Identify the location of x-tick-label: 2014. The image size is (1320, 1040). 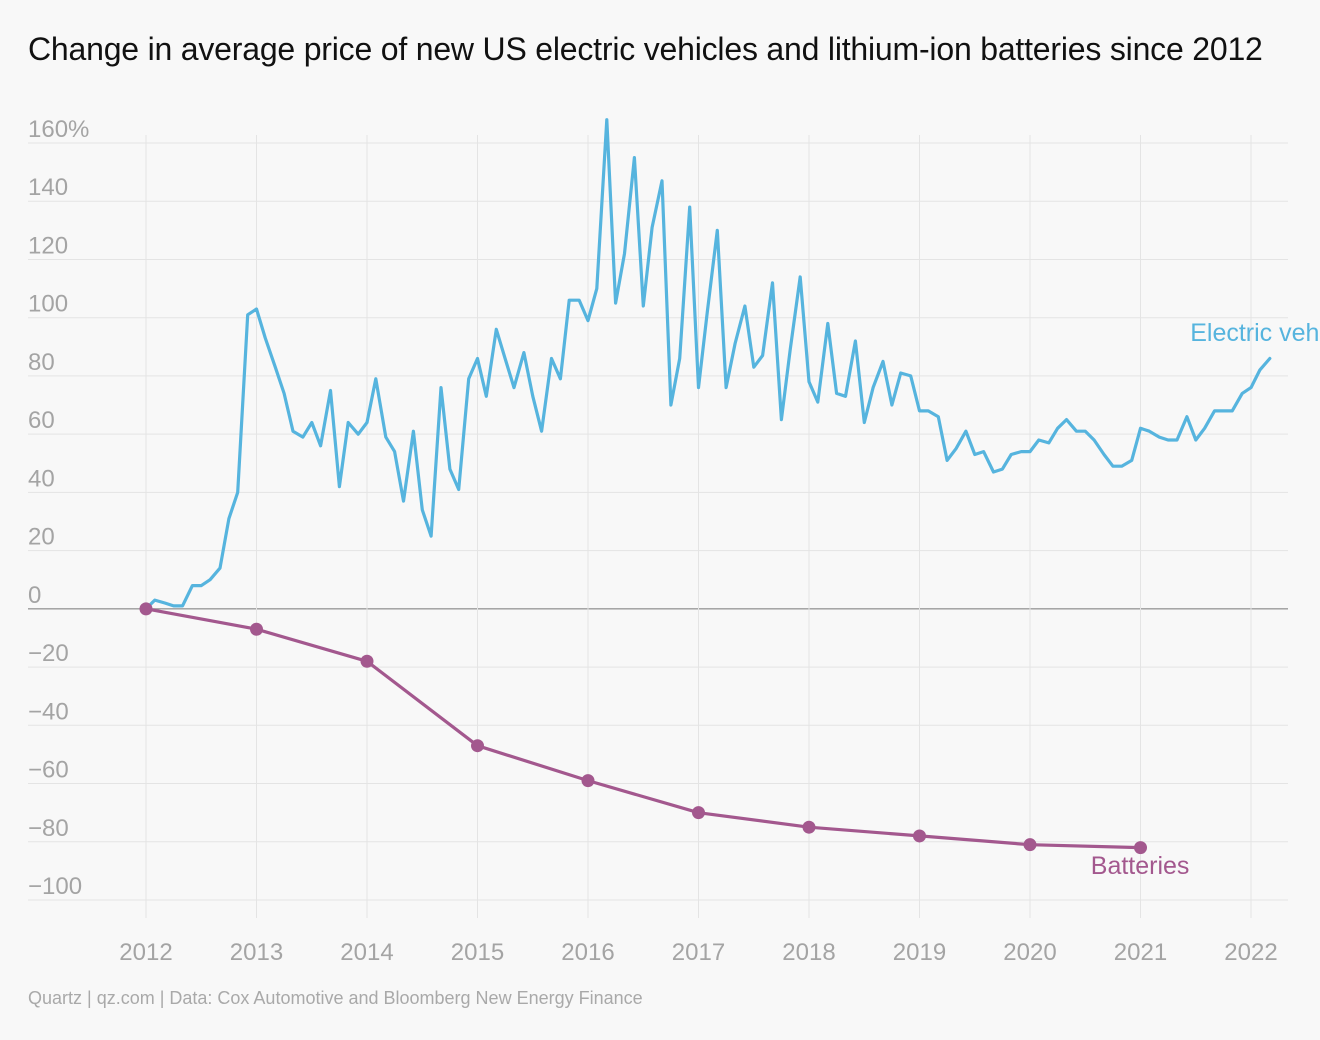
(366, 952).